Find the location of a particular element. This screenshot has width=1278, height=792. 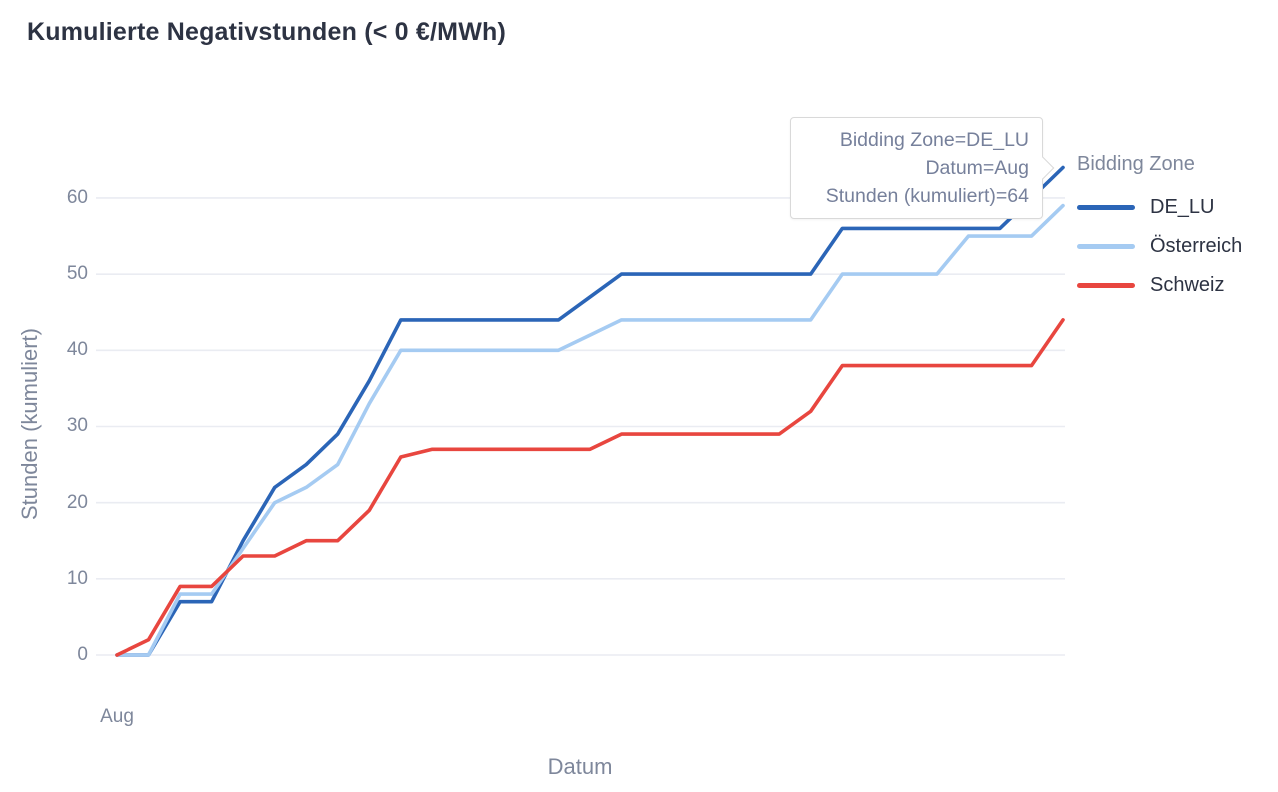

legend-item-label: DE_LU is located at coordinates (1182, 207).